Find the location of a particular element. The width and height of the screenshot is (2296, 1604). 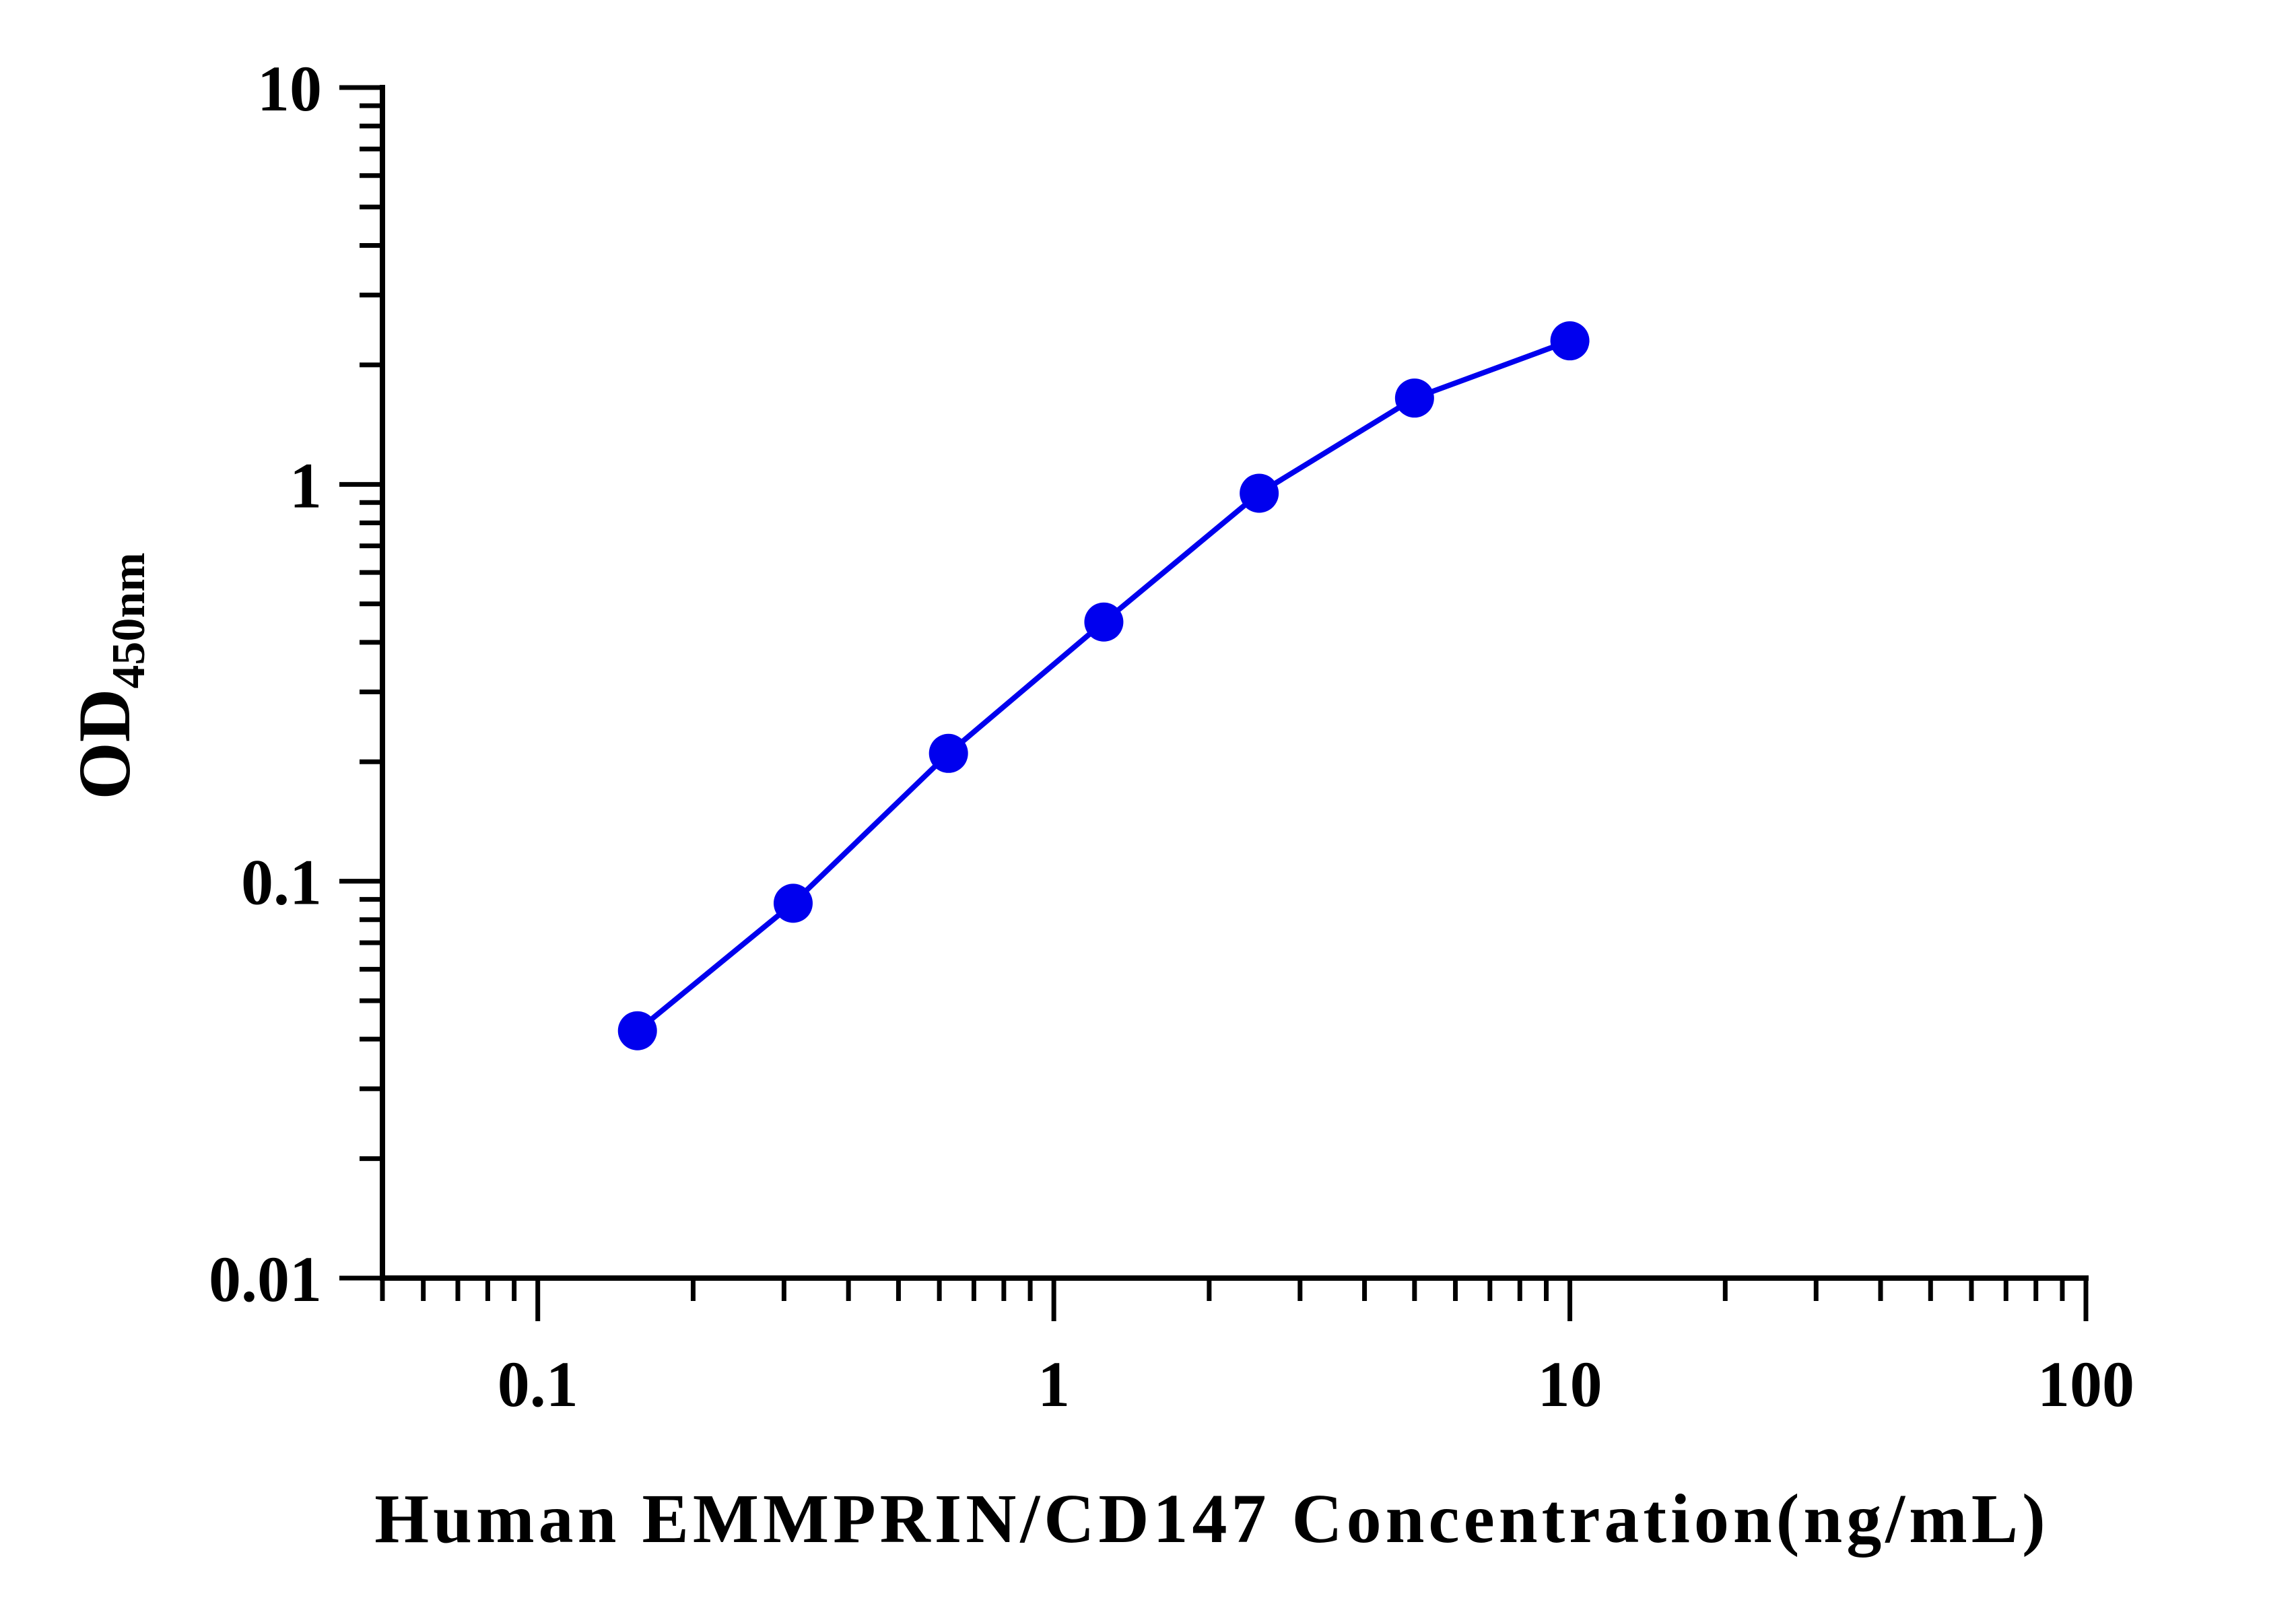

x-tick-label: 10 is located at coordinates (1570, 1384).